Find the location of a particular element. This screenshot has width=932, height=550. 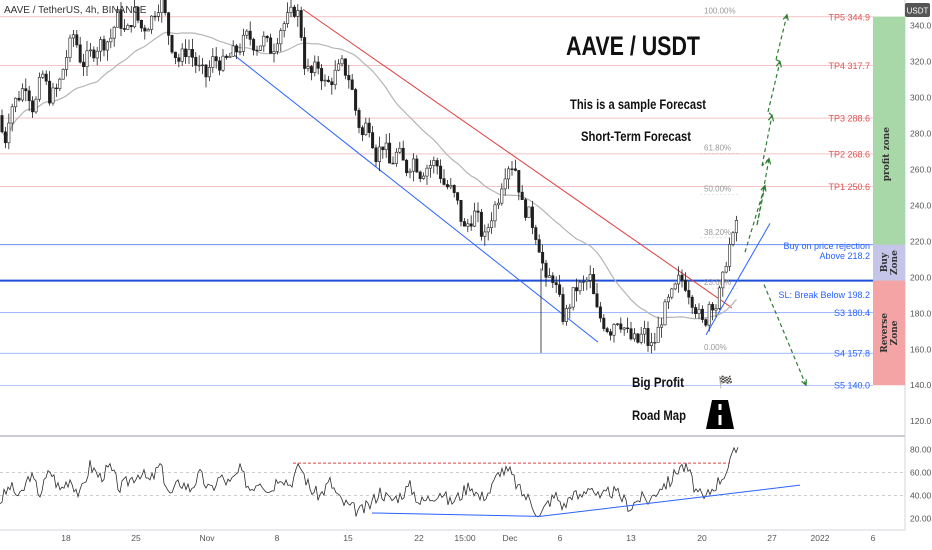

reverse-zone-label-word: Reverse is located at coordinates (885, 333).